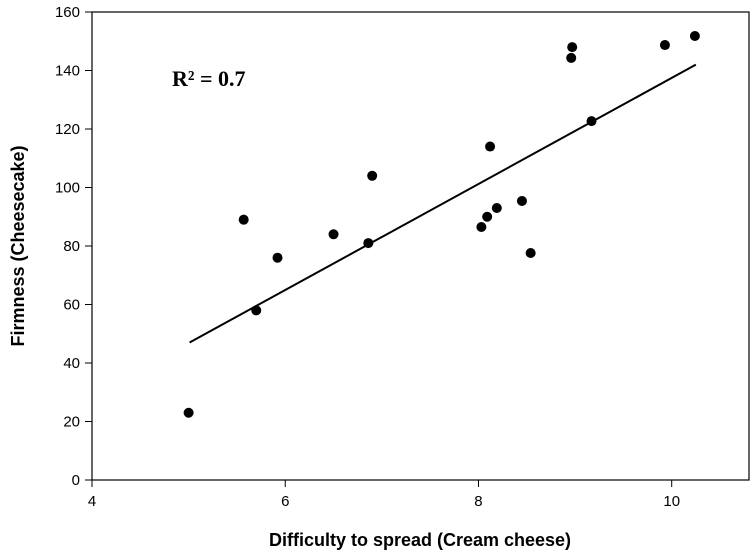 The height and width of the screenshot is (554, 751). What do you see at coordinates (420, 540) in the screenshot?
I see `x-axis-label: Difficulty to spread (Cream cheese)` at bounding box center [420, 540].